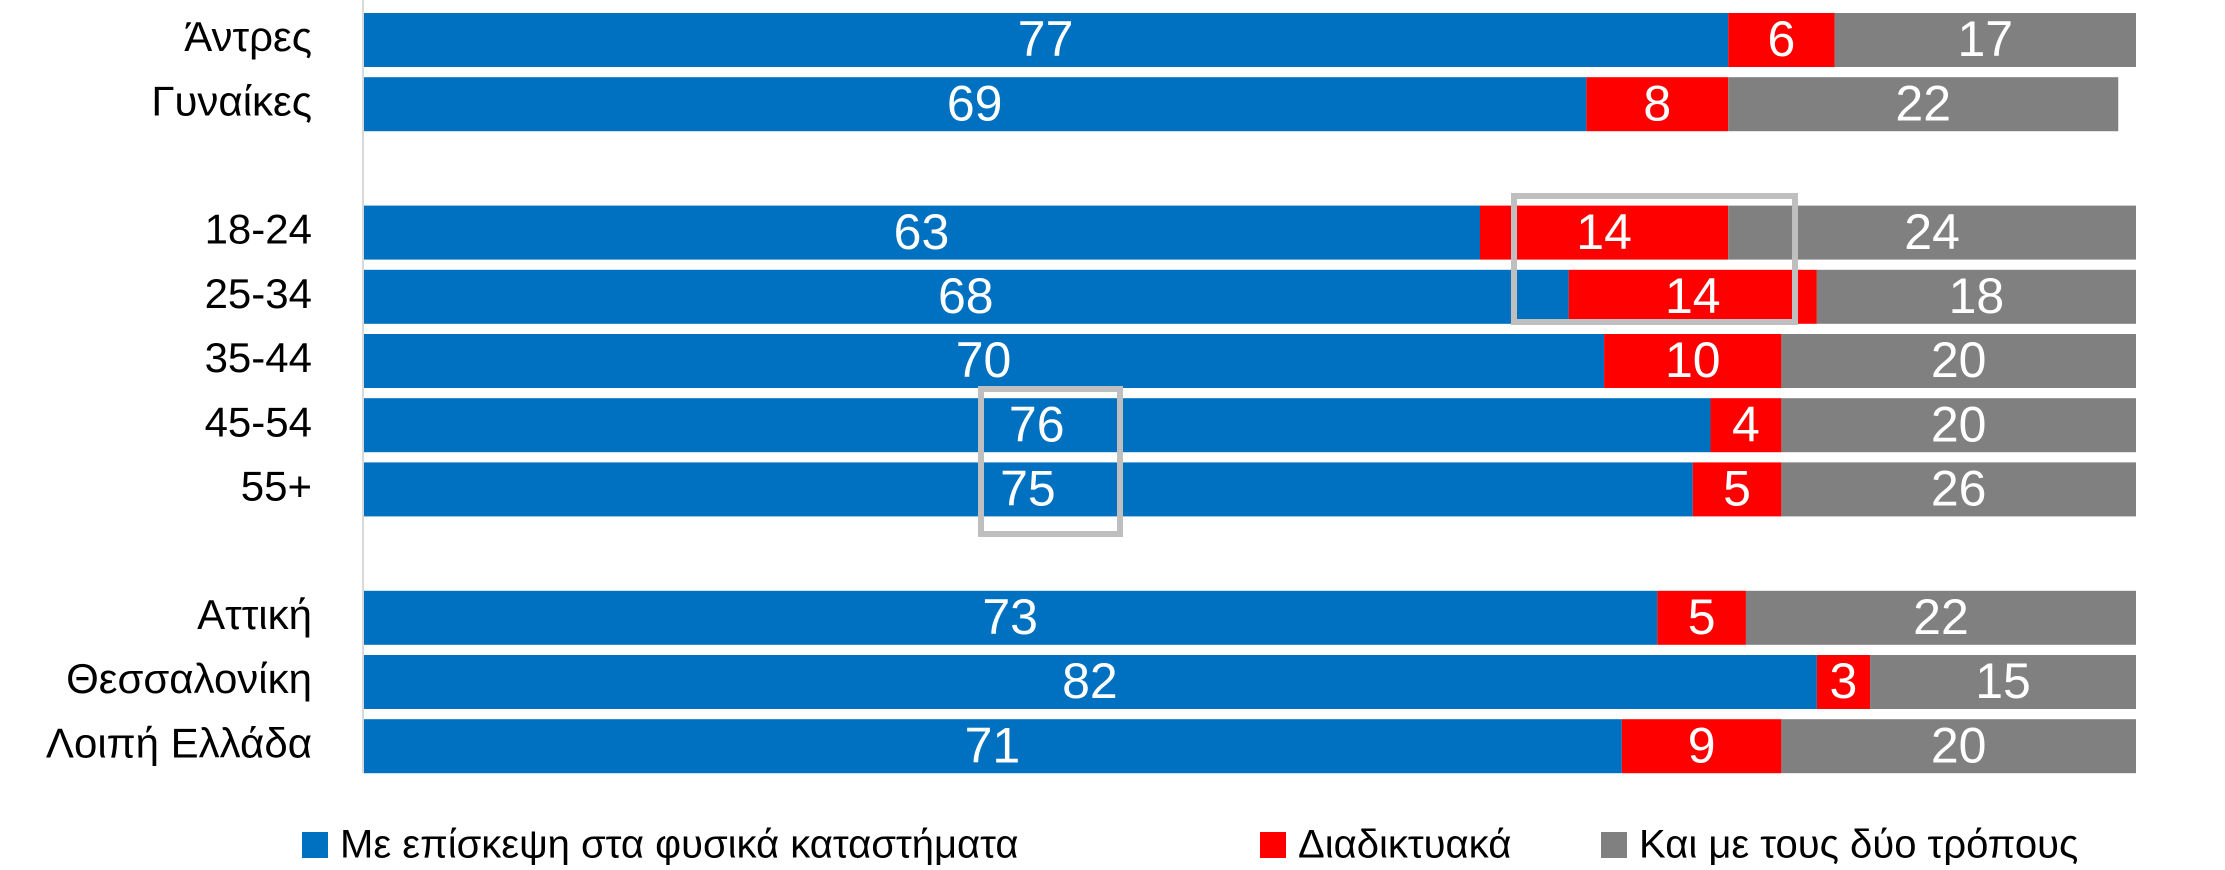  I want to click on category-label: Γυναίκες, so click(231, 100).